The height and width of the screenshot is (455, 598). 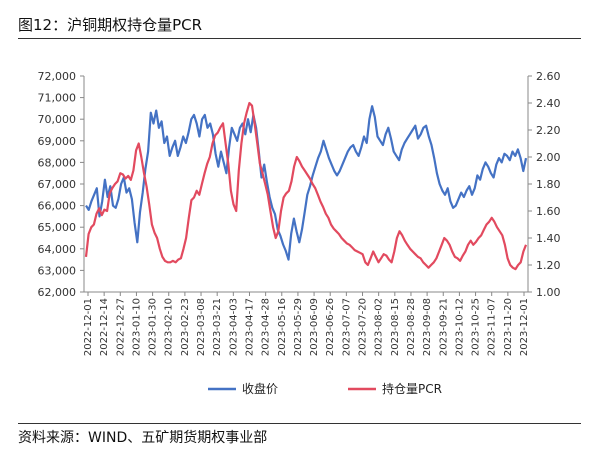 I want to click on x-tick-label: 2023-11-20, so click(x=508, y=327).